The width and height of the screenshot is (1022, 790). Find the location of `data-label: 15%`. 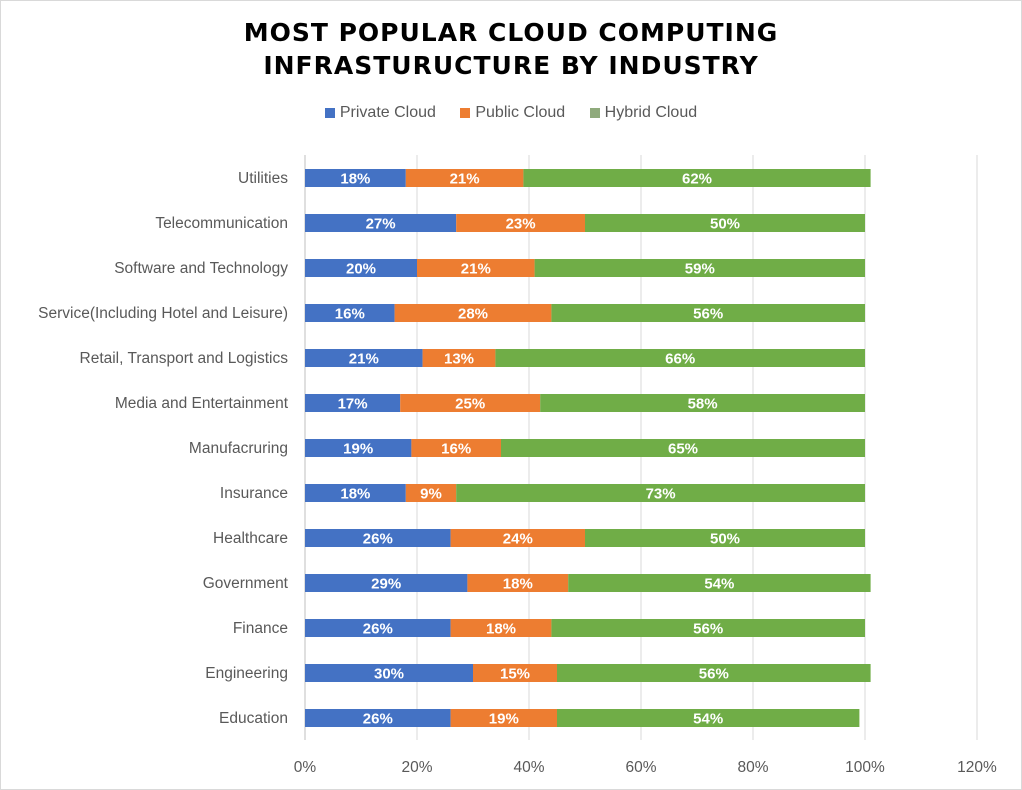

data-label: 15% is located at coordinates (515, 674).